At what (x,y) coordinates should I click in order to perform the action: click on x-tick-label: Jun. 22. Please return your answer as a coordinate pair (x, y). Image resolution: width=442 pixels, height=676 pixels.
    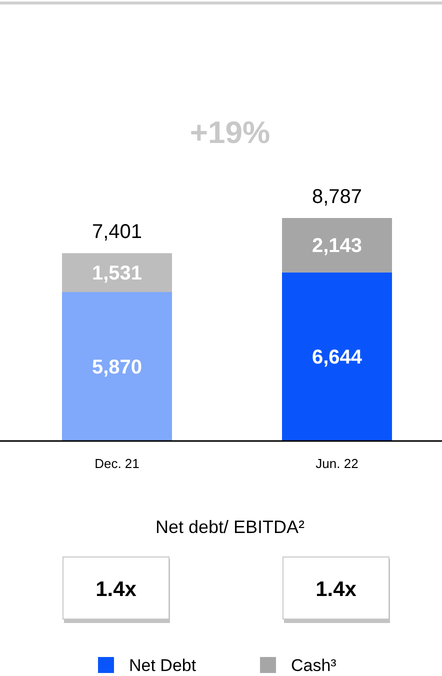
    Looking at the image, I should click on (337, 463).